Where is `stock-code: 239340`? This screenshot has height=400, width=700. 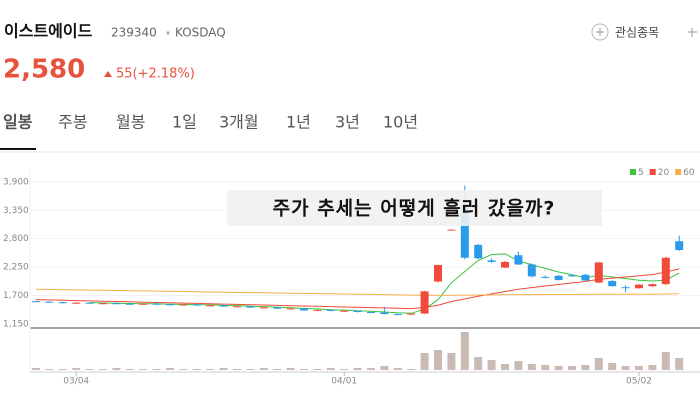 stock-code: 239340 is located at coordinates (134, 33).